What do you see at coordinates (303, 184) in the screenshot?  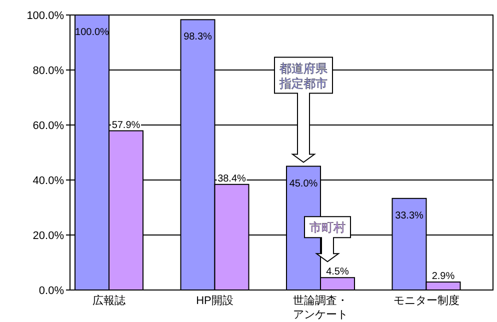 I see `data-label: 45.0%` at bounding box center [303, 184].